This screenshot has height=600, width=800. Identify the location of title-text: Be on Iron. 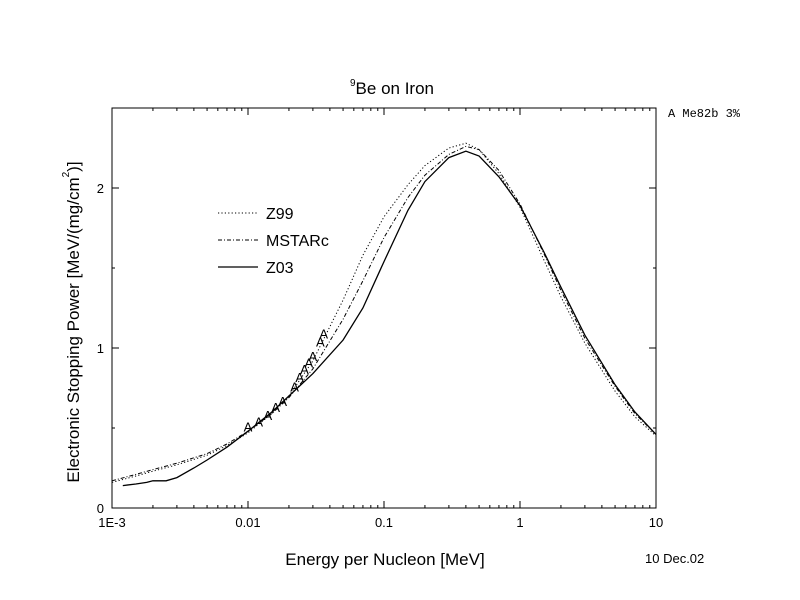
(395, 88).